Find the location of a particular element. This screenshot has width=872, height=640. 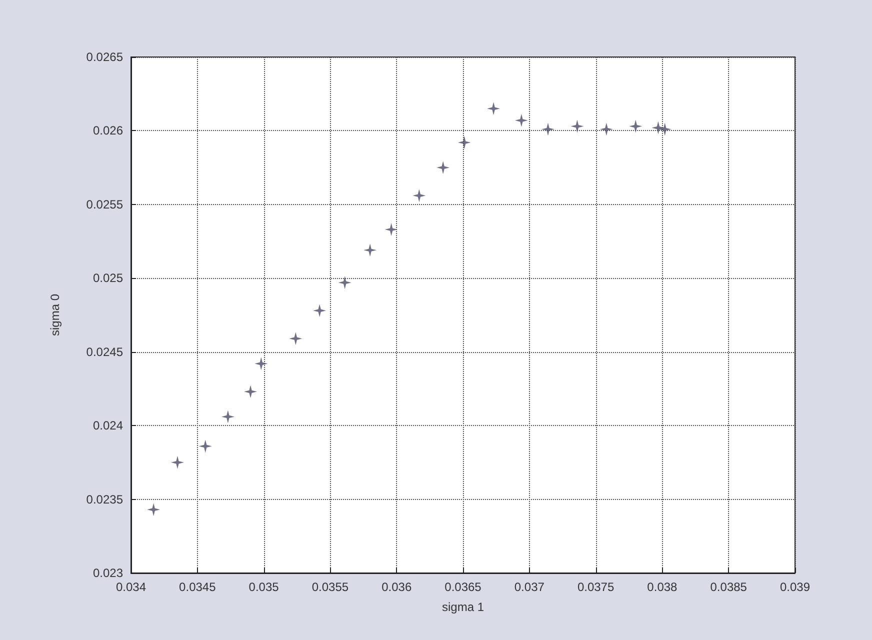

x-tick-label: 0.036 is located at coordinates (397, 587).